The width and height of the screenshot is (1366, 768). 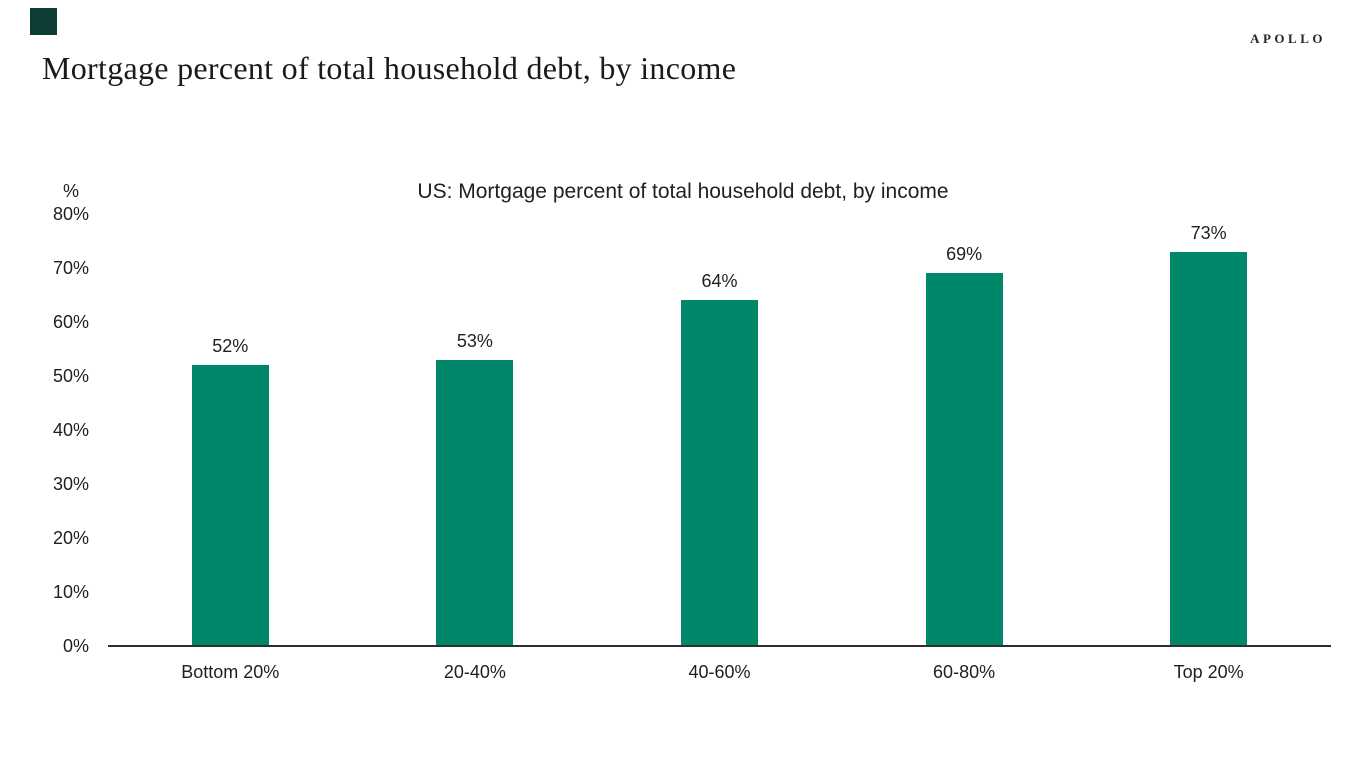 I want to click on bar-value-label: 69%, so click(x=964, y=254).